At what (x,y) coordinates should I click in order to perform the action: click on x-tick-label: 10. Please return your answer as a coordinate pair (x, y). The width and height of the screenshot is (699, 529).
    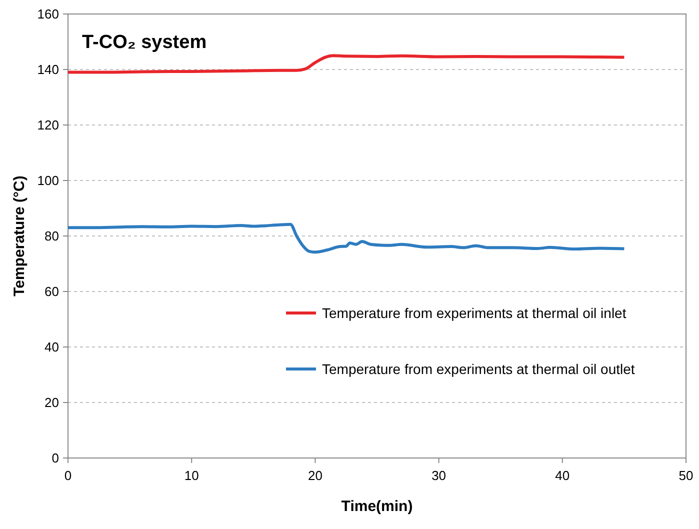
    Looking at the image, I should click on (191, 475).